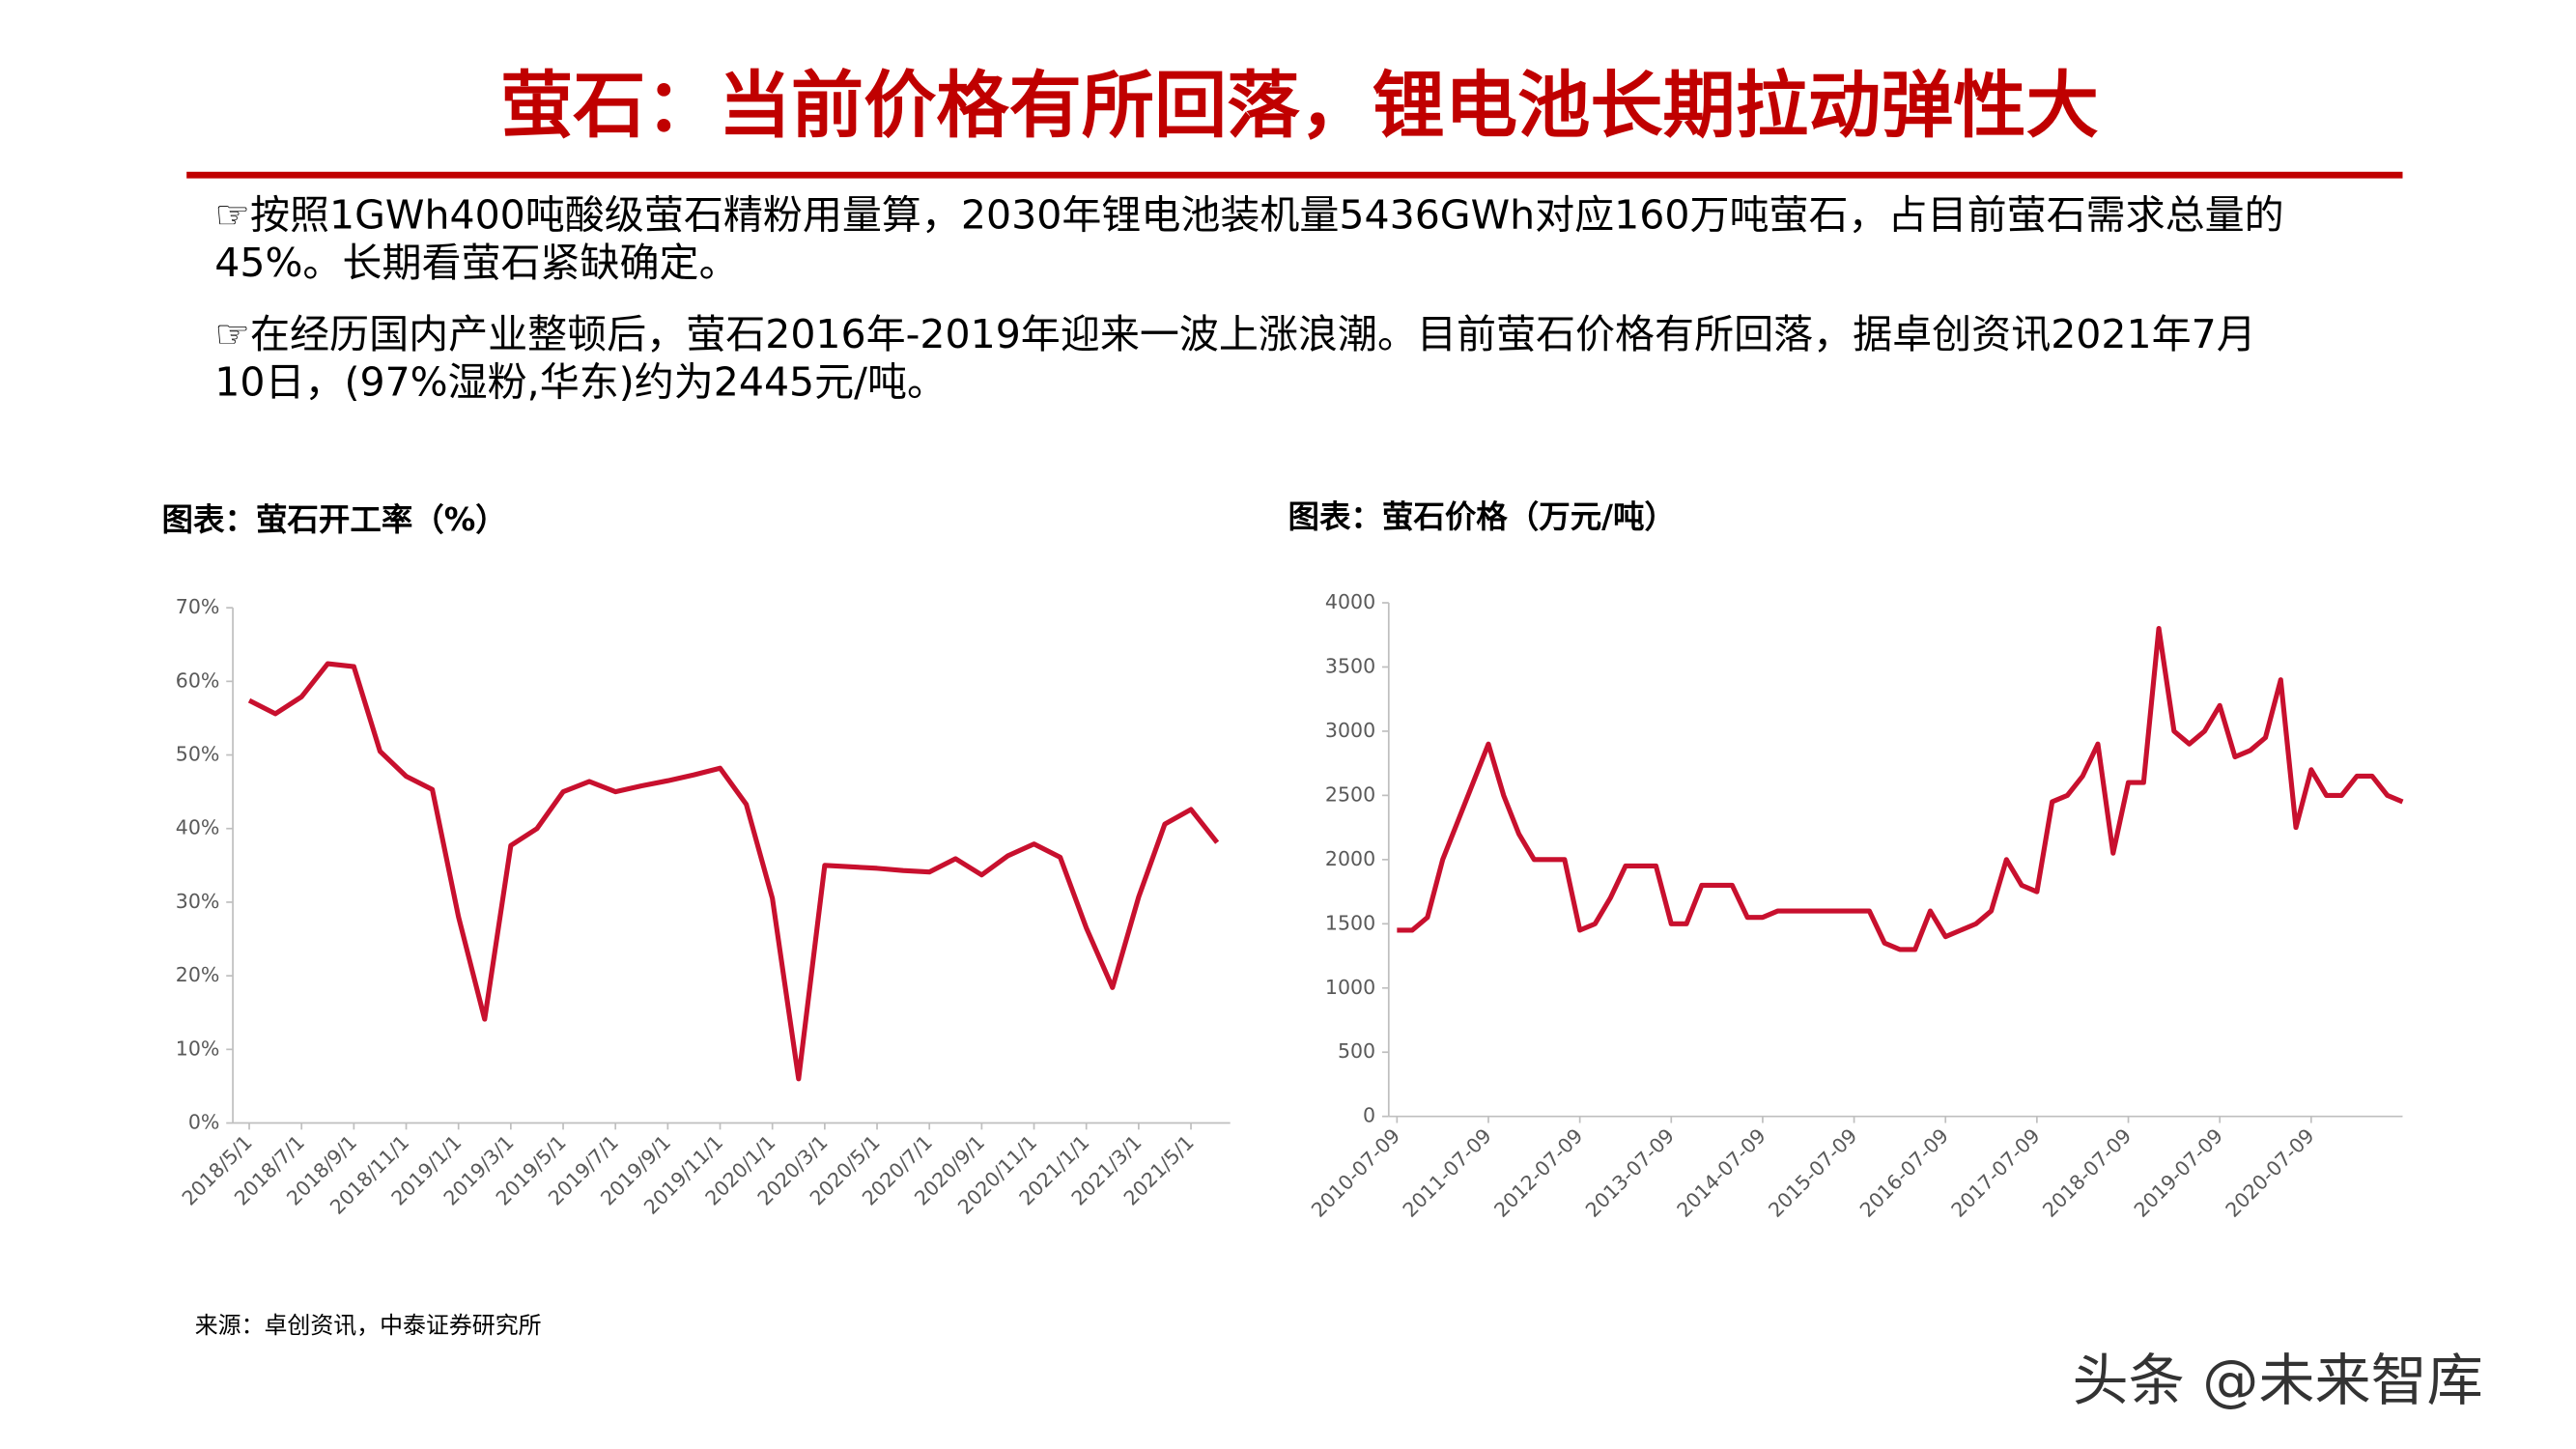 This screenshot has height=1449, width=2576. I want to click on y-tick-label: 1000, so click(1350, 987).